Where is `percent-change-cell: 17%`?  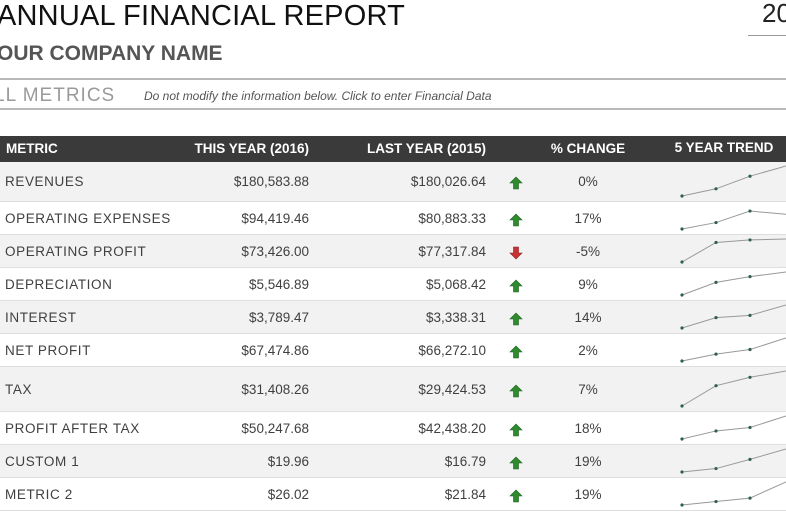 percent-change-cell: 17% is located at coordinates (588, 218).